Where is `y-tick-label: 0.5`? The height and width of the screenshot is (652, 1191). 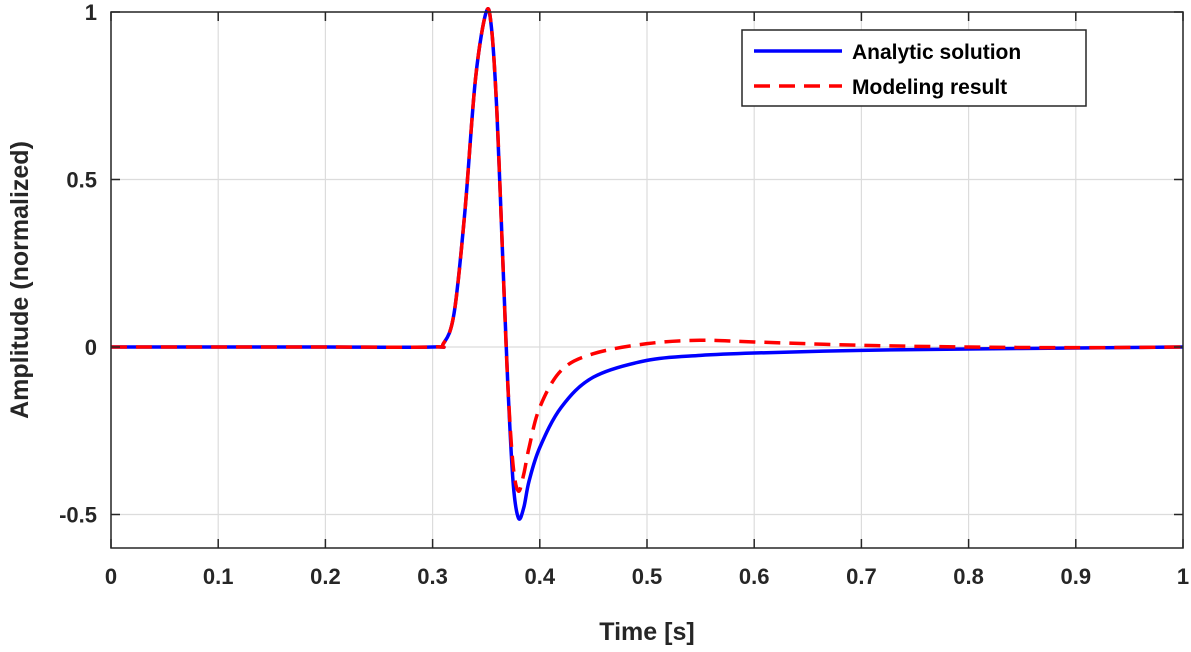
y-tick-label: 0.5 is located at coordinates (81, 180).